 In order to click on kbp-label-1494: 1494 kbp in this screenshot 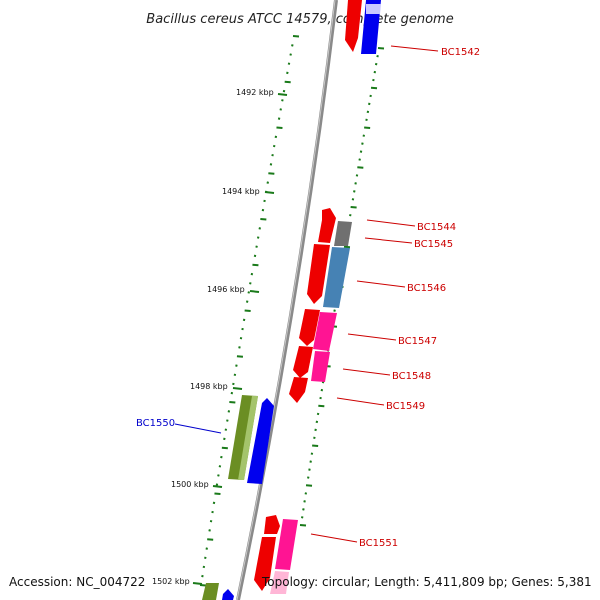, I will do `click(241, 191)`.